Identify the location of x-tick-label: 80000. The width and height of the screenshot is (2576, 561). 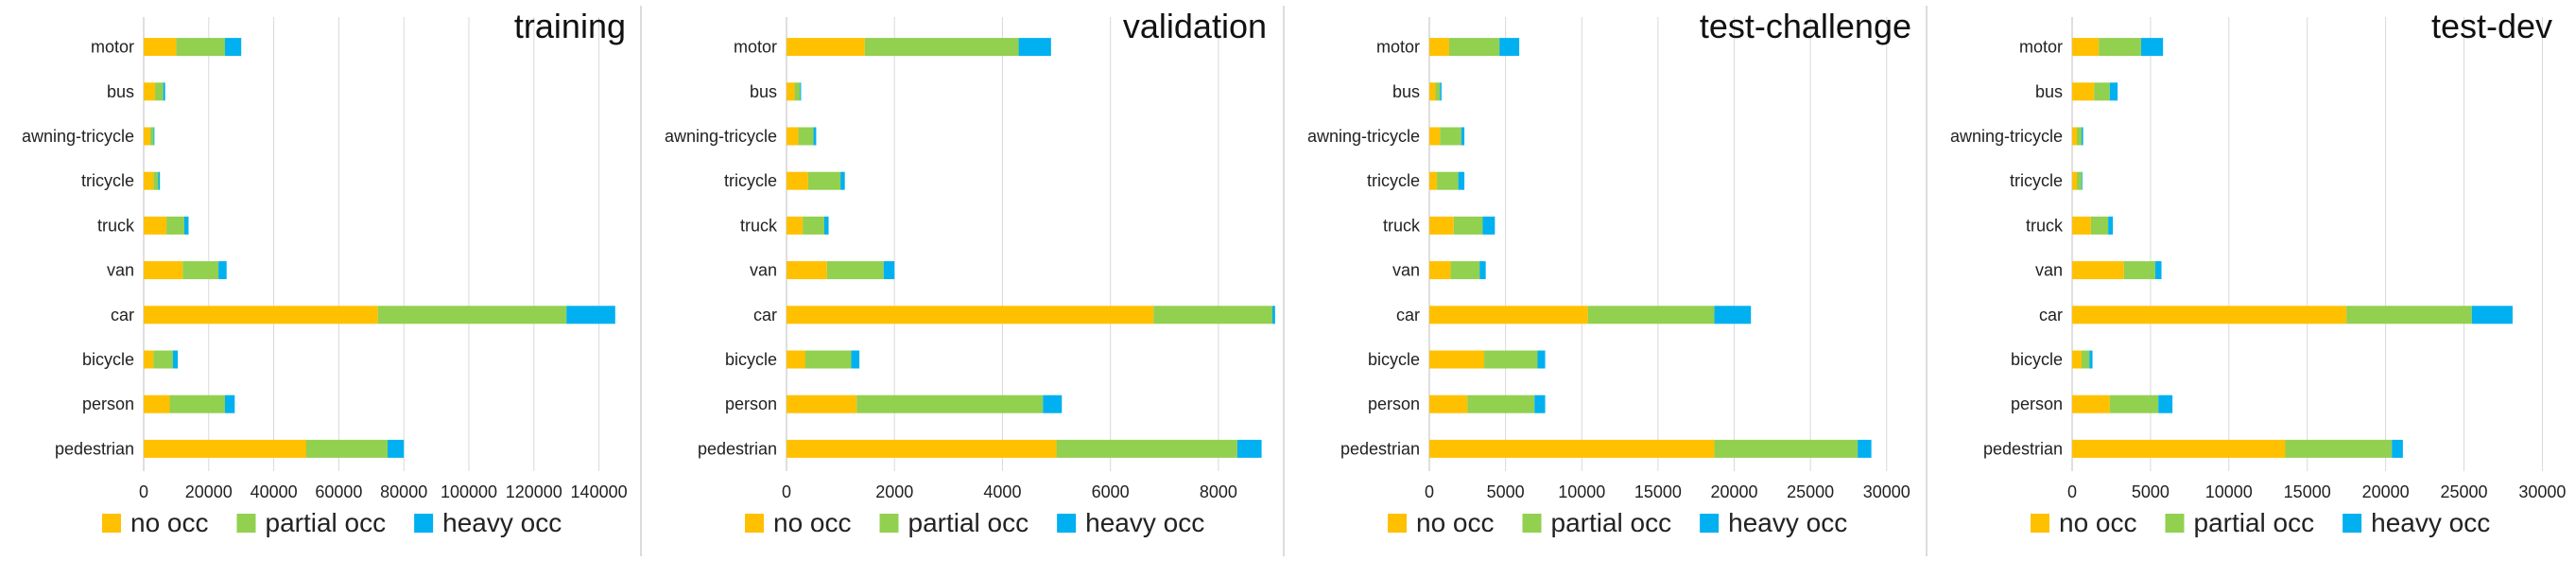
(403, 492).